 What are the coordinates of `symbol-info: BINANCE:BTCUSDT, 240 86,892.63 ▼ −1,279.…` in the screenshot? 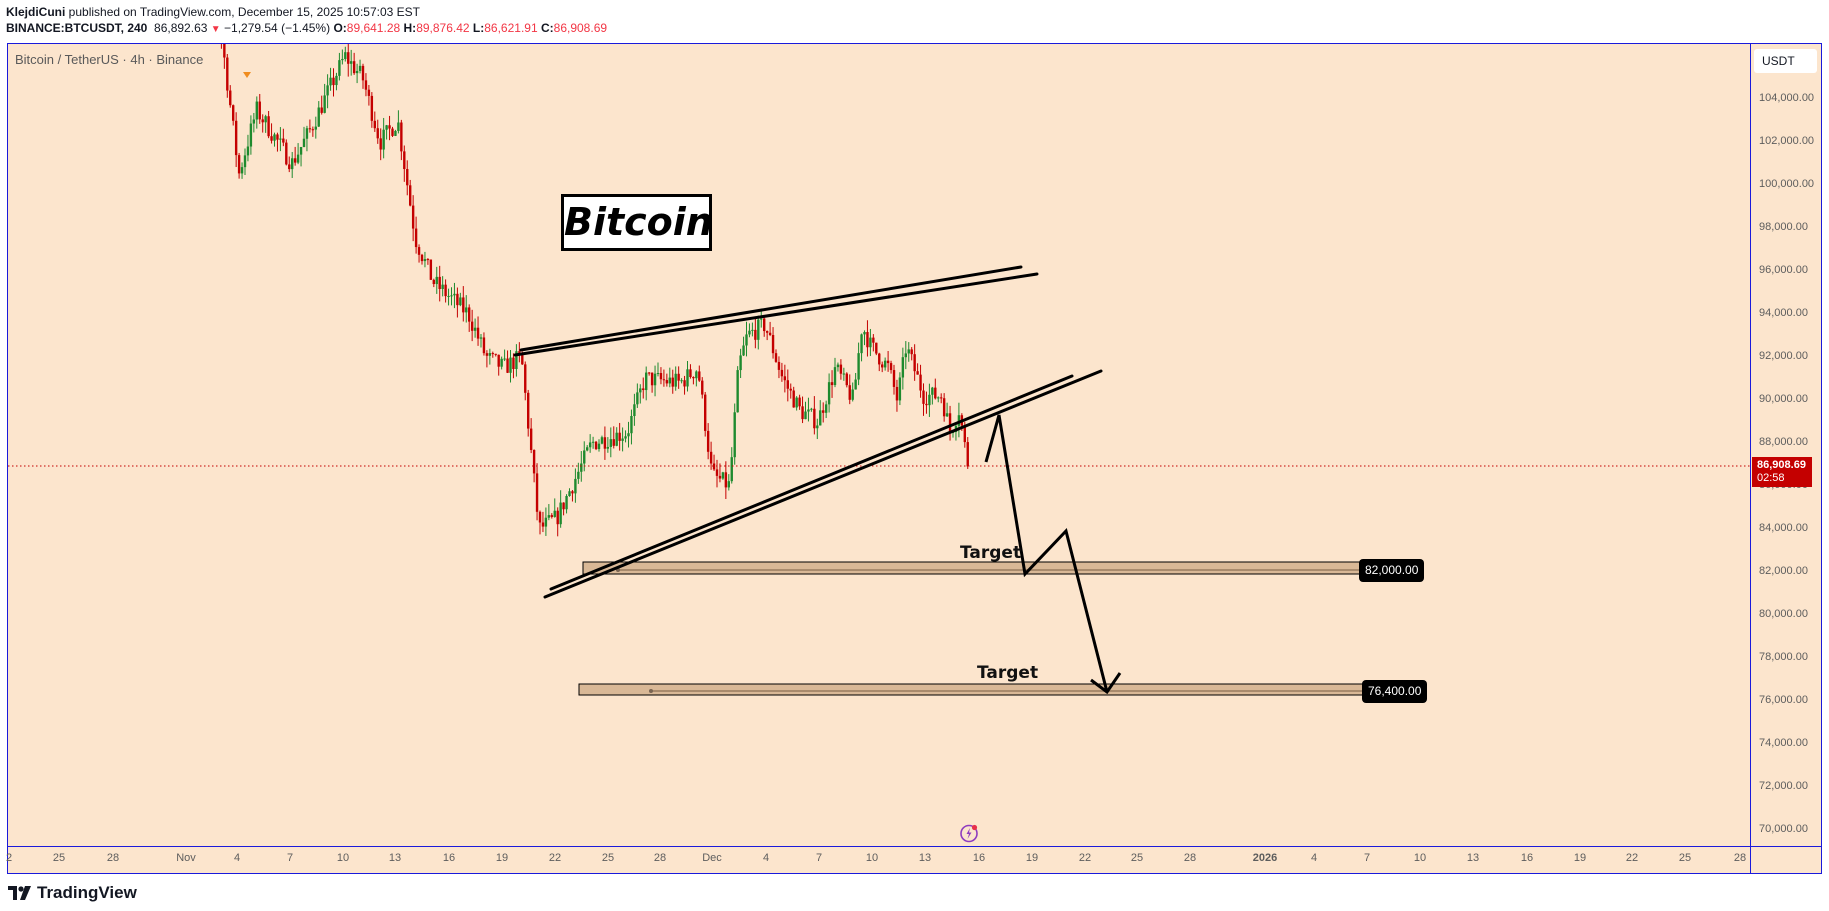 It's located at (306, 28).